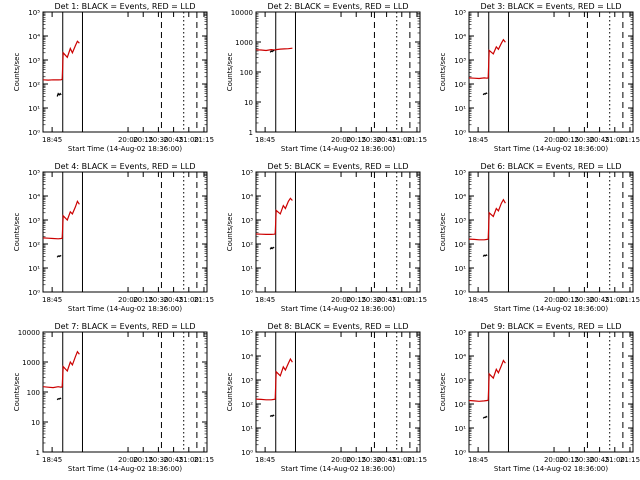  Describe the element at coordinates (242, 13) in the screenshot. I see `y-tick-label: 10000` at that location.